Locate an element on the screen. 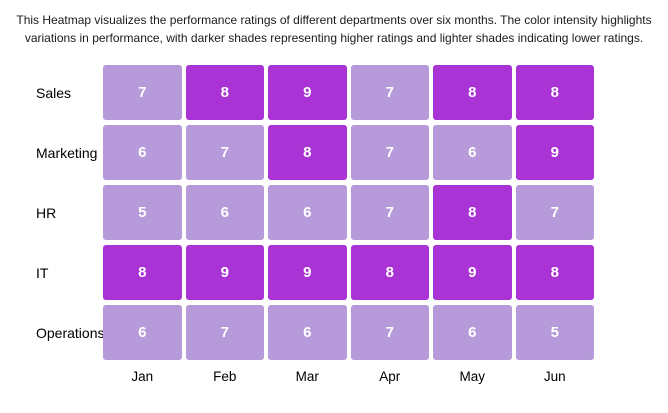 The height and width of the screenshot is (413, 668). row-label-sales: Sales is located at coordinates (54, 92).